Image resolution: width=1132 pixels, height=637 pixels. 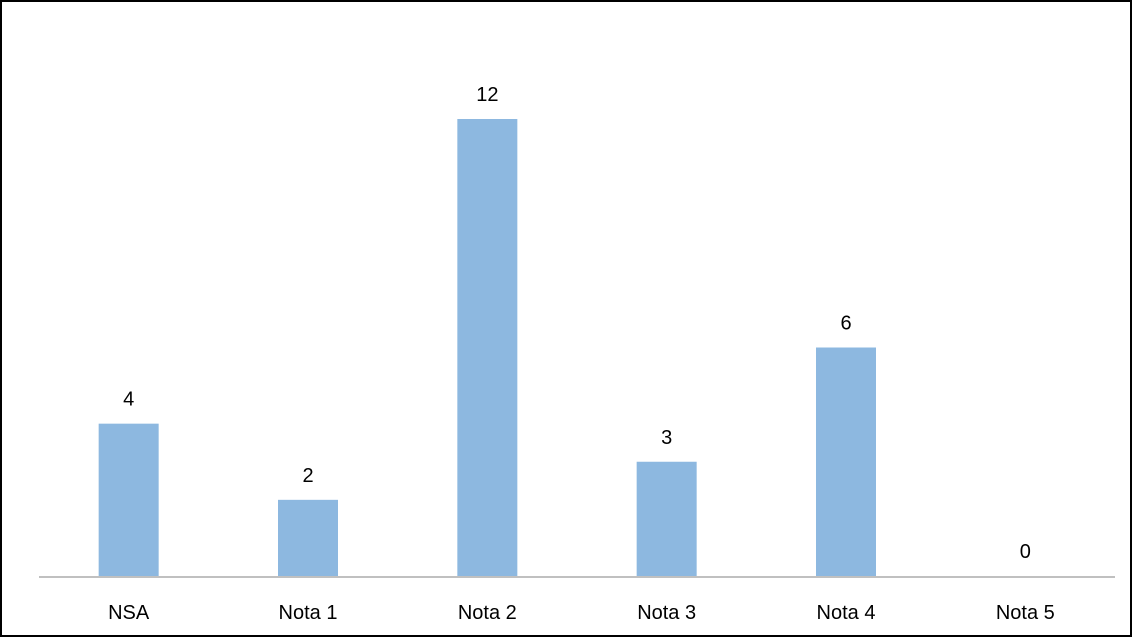 I want to click on x-tick-label: NSA, so click(x=129, y=613).